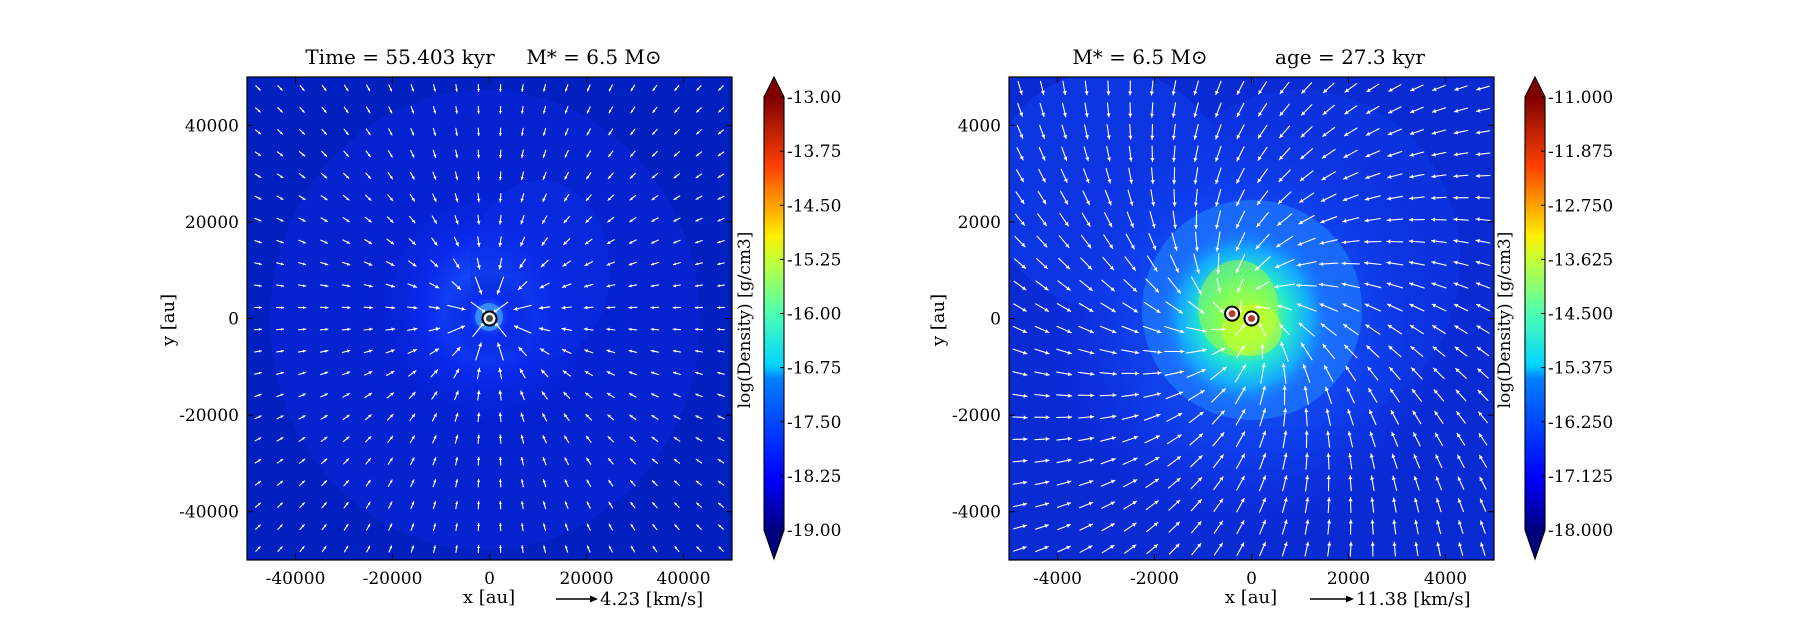  What do you see at coordinates (938, 320) in the screenshot?
I see `right-ylabel: y [au]` at bounding box center [938, 320].